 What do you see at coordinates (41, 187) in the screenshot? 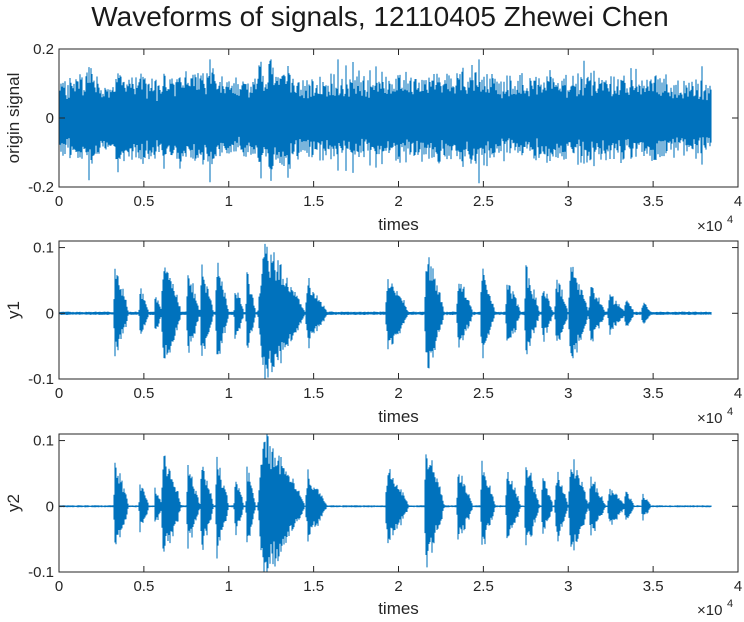
I see `y-tick-label: -0.2` at bounding box center [41, 187].